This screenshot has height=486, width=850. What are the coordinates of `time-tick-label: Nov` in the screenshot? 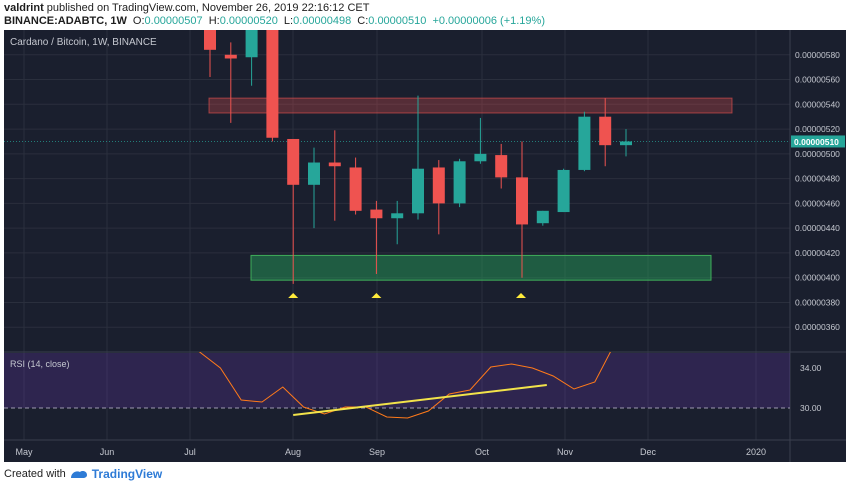 It's located at (565, 452).